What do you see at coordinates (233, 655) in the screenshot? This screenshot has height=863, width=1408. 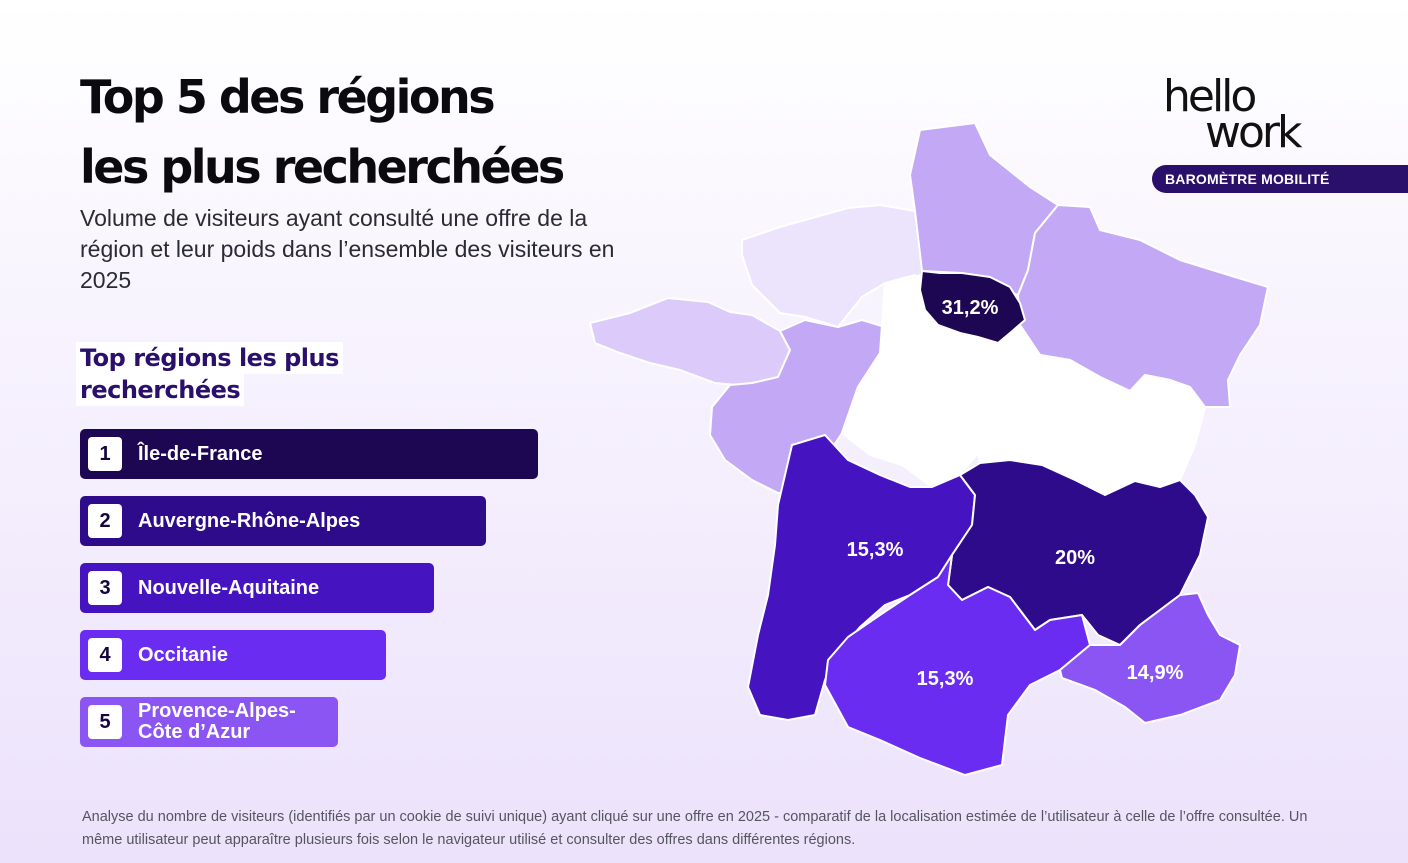 I see `rank-row-4: 4 Occitanie` at bounding box center [233, 655].